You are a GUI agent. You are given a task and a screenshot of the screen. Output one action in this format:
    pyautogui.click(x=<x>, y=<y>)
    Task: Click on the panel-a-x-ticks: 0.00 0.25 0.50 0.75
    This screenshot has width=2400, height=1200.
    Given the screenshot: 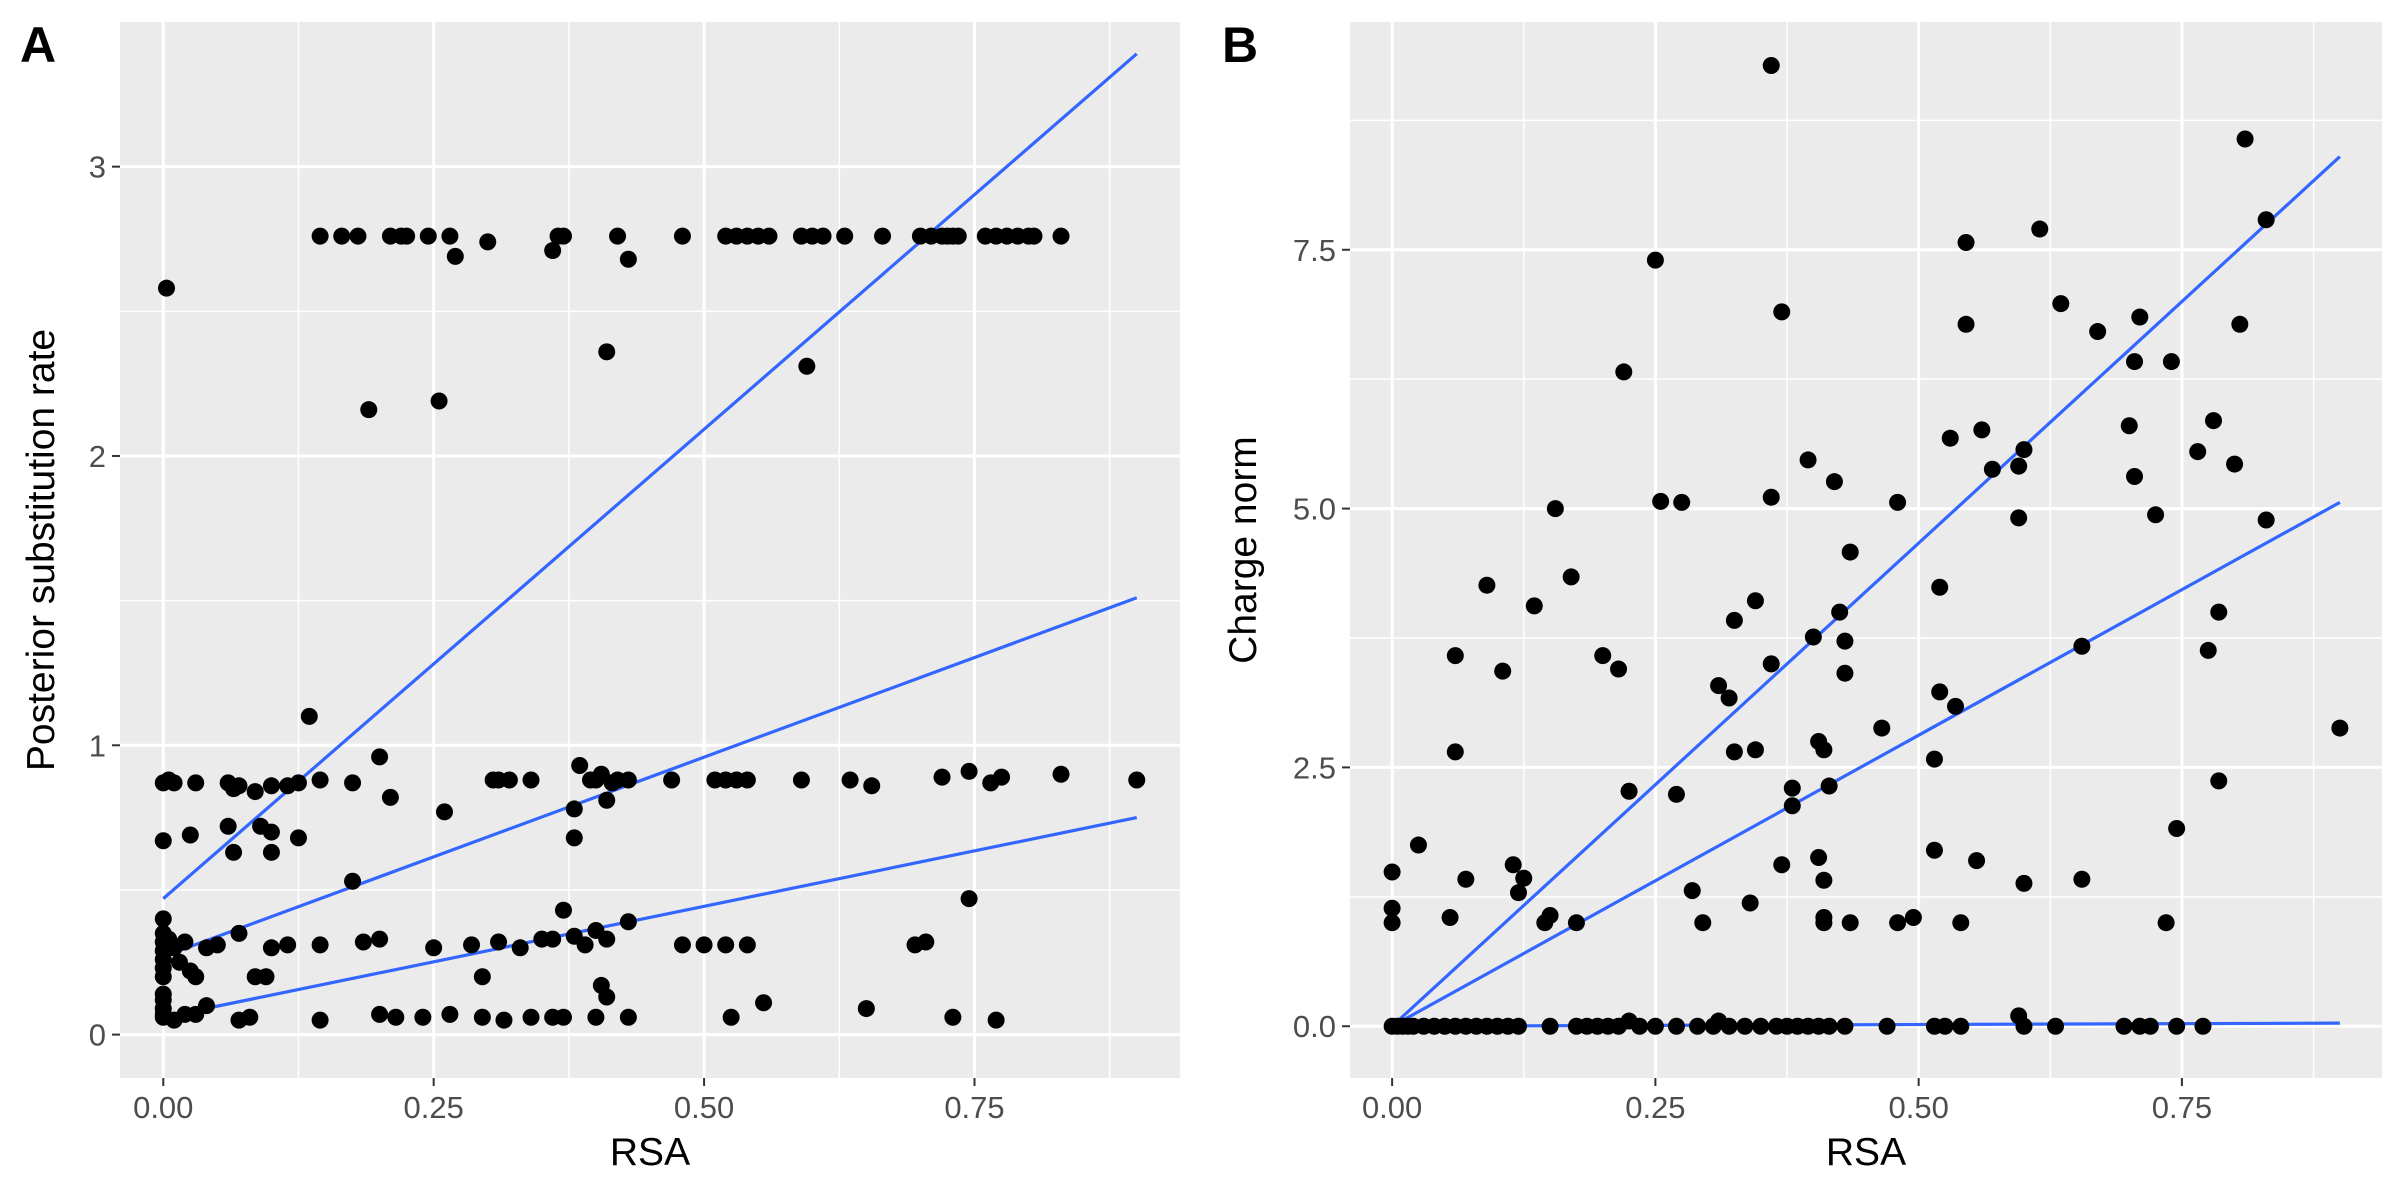 What is the action you would take?
    pyautogui.click(x=569, y=1101)
    